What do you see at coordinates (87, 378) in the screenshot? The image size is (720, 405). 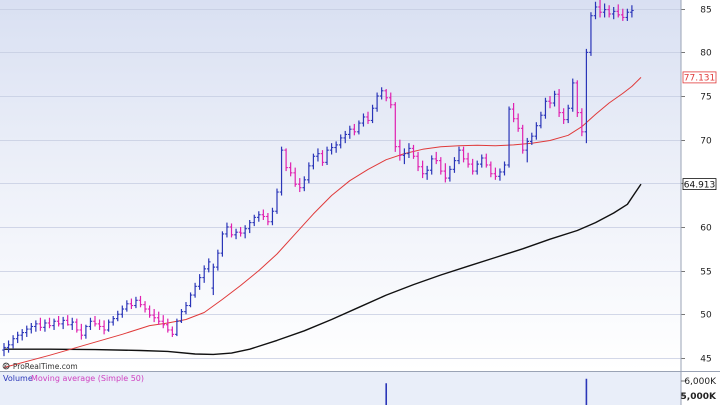 I see `volume-ma-label: Moving average (Simple 50)` at bounding box center [87, 378].